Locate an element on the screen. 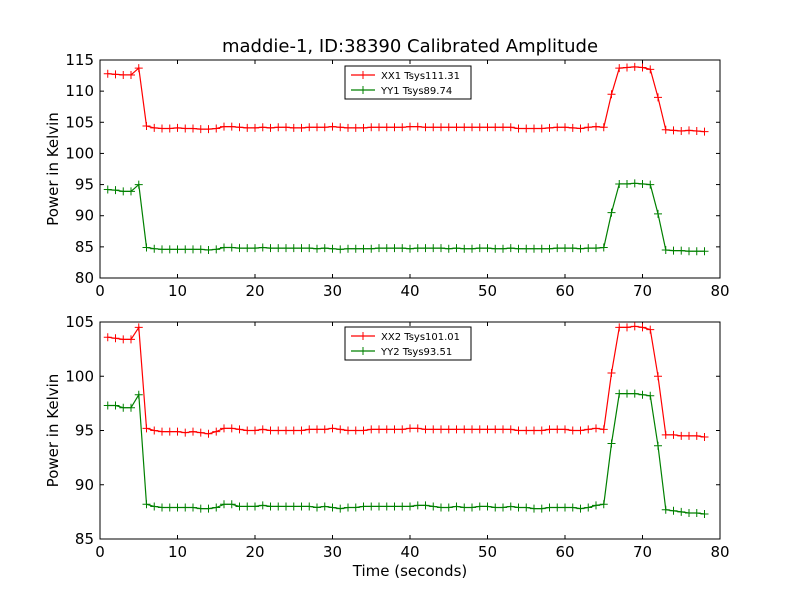  legend-box is located at coordinates (408, 82).